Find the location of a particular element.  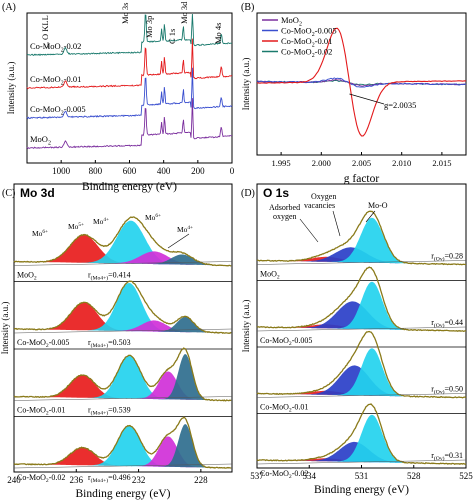

panel-b-tick-label: 2.010 is located at coordinates (401, 163).